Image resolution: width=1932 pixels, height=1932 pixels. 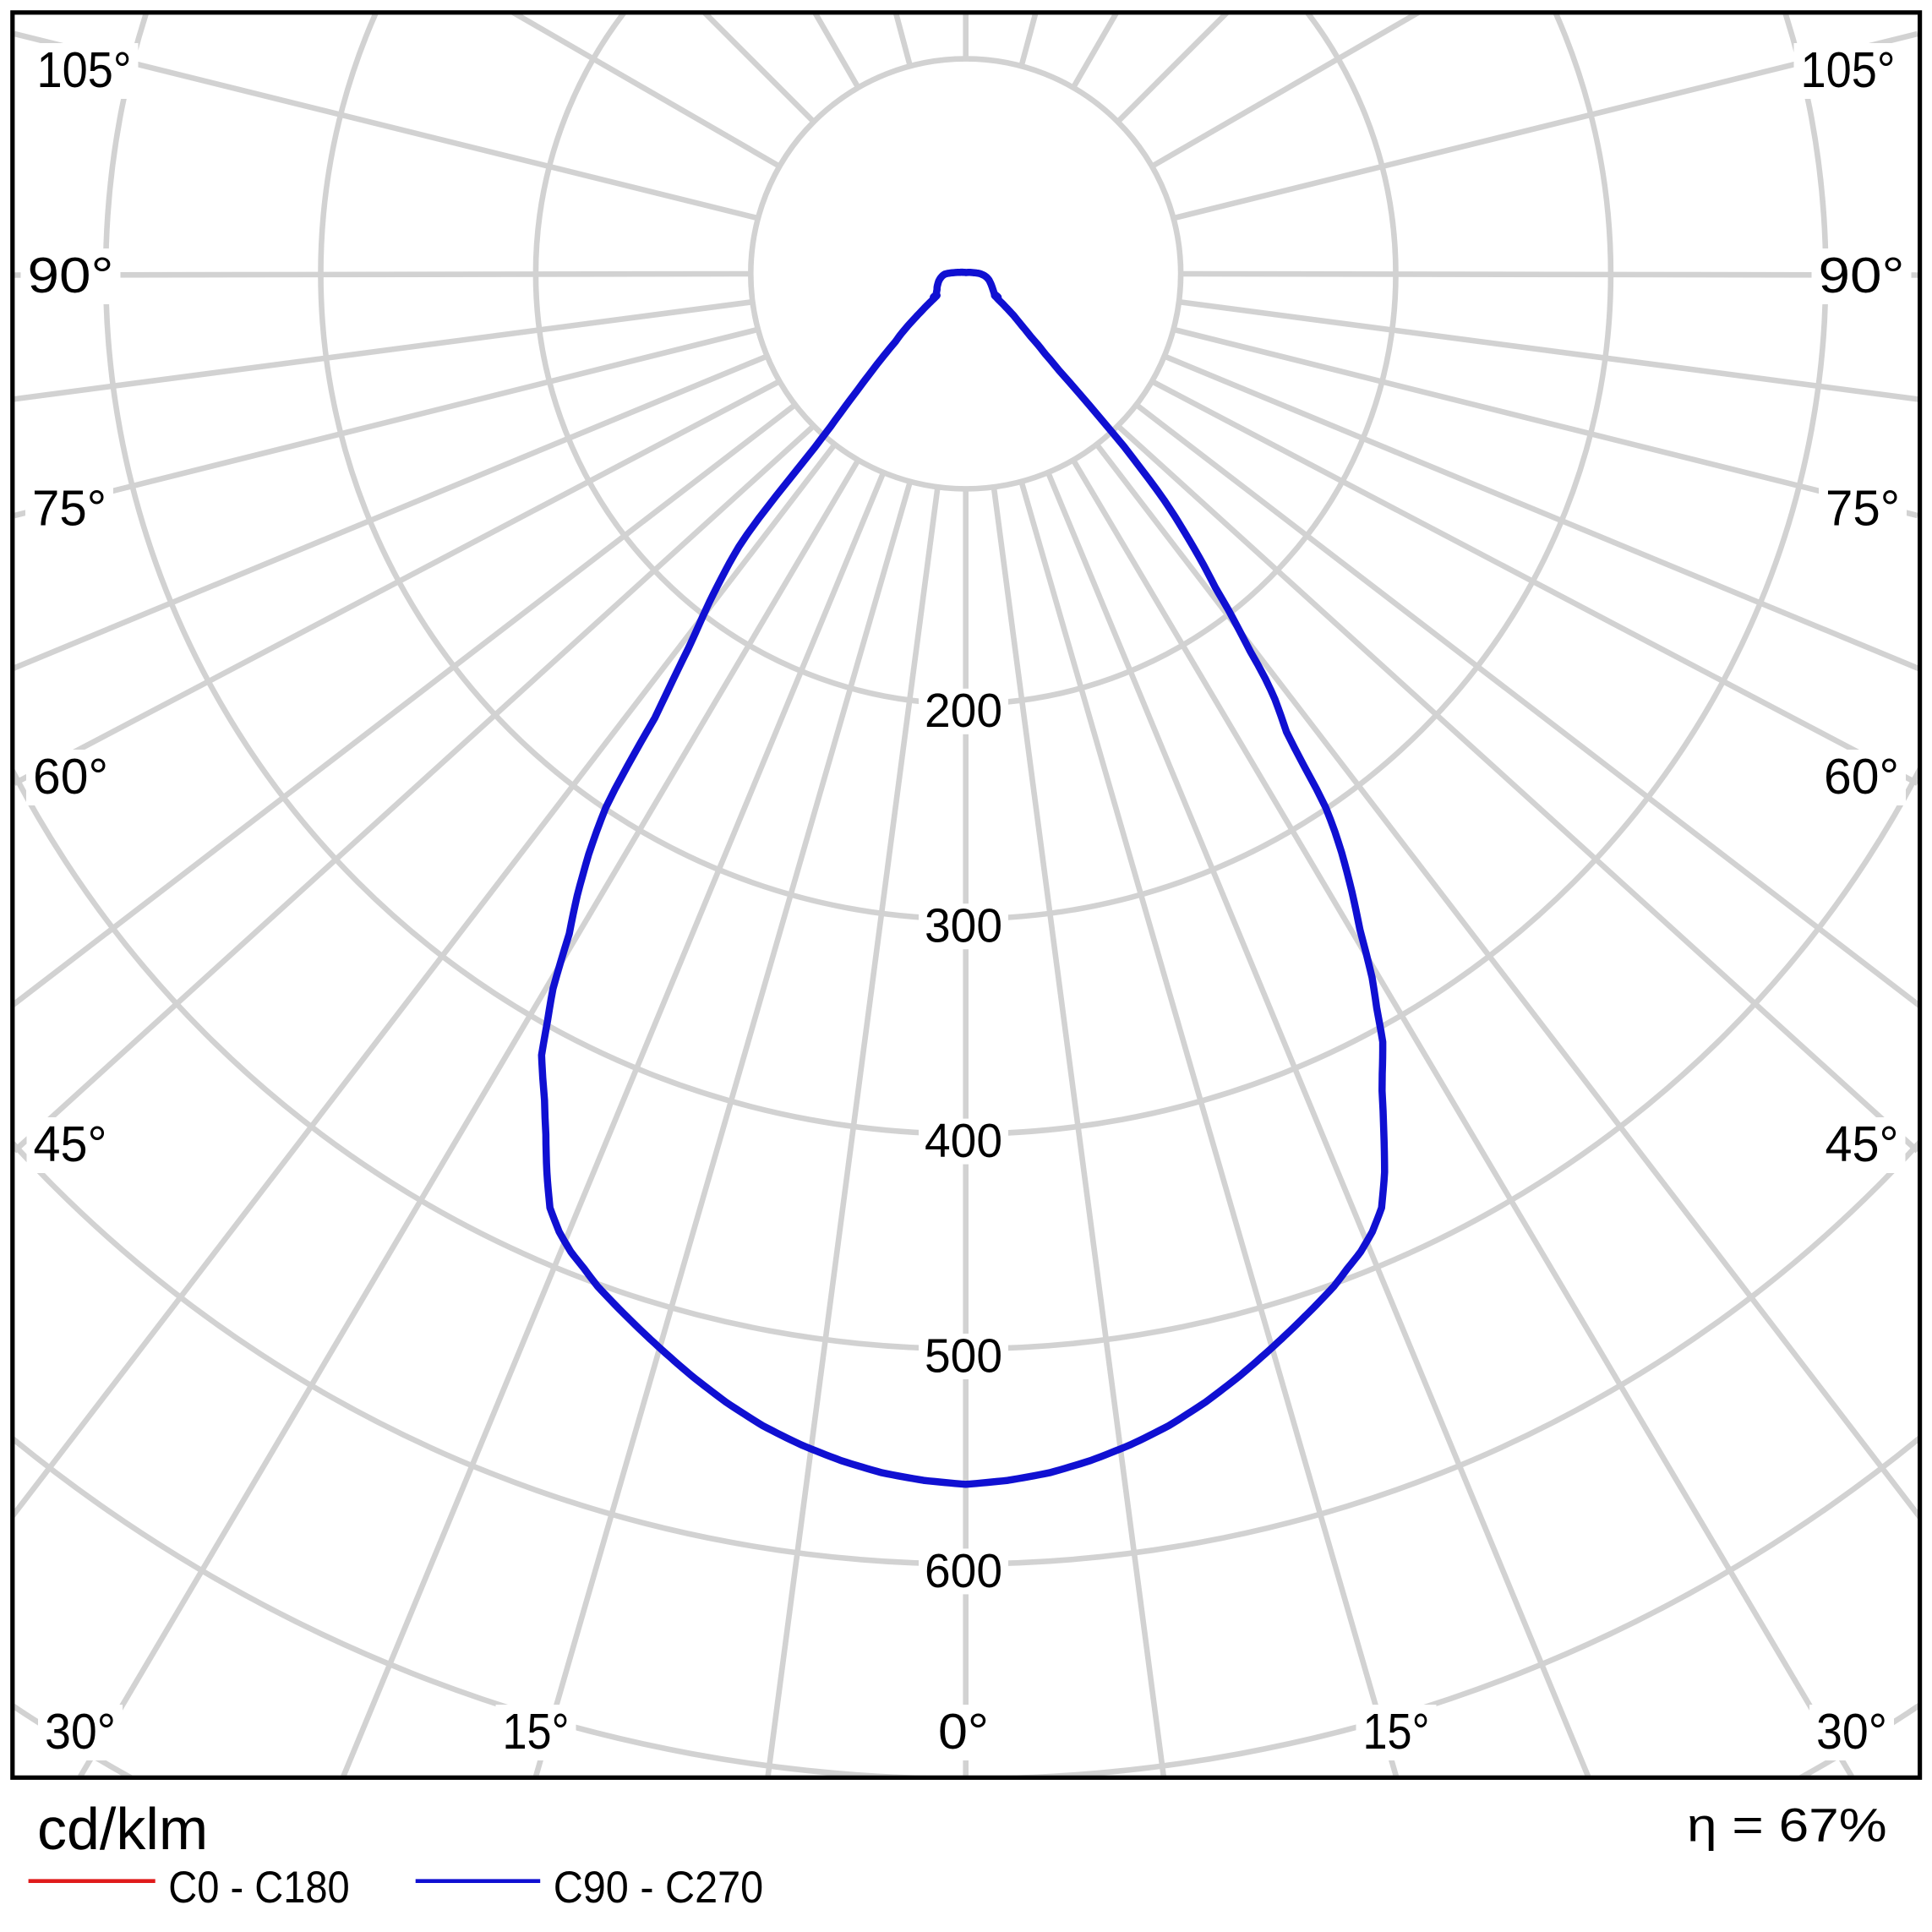 I want to click on svg-text: 500, so click(x=963, y=1356).